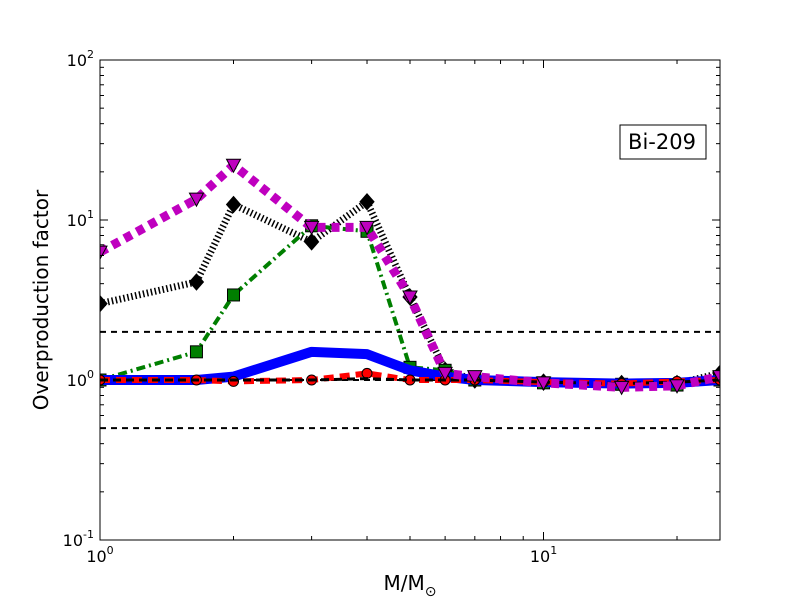 The image size is (800, 600). Describe the element at coordinates (80, 379) in the screenshot. I see `y-tick-label-1: 10⁰` at that location.